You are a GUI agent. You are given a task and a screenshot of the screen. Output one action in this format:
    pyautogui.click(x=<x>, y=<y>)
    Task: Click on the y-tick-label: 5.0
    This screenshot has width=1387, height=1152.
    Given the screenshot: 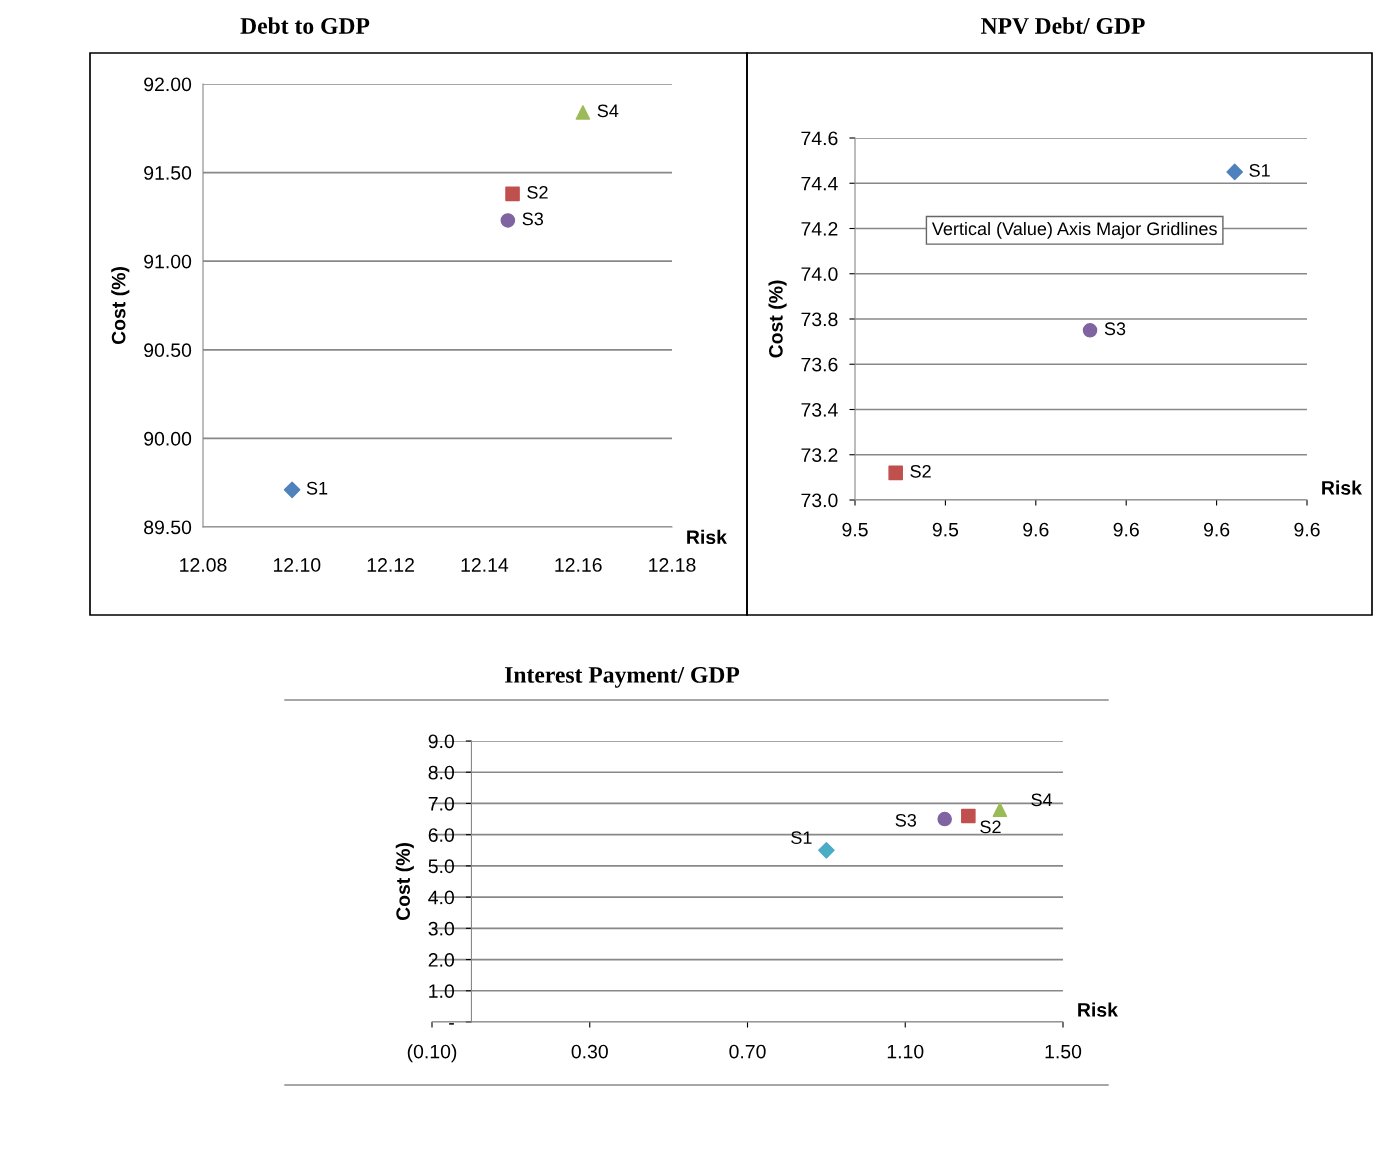 What is the action you would take?
    pyautogui.click(x=441, y=866)
    